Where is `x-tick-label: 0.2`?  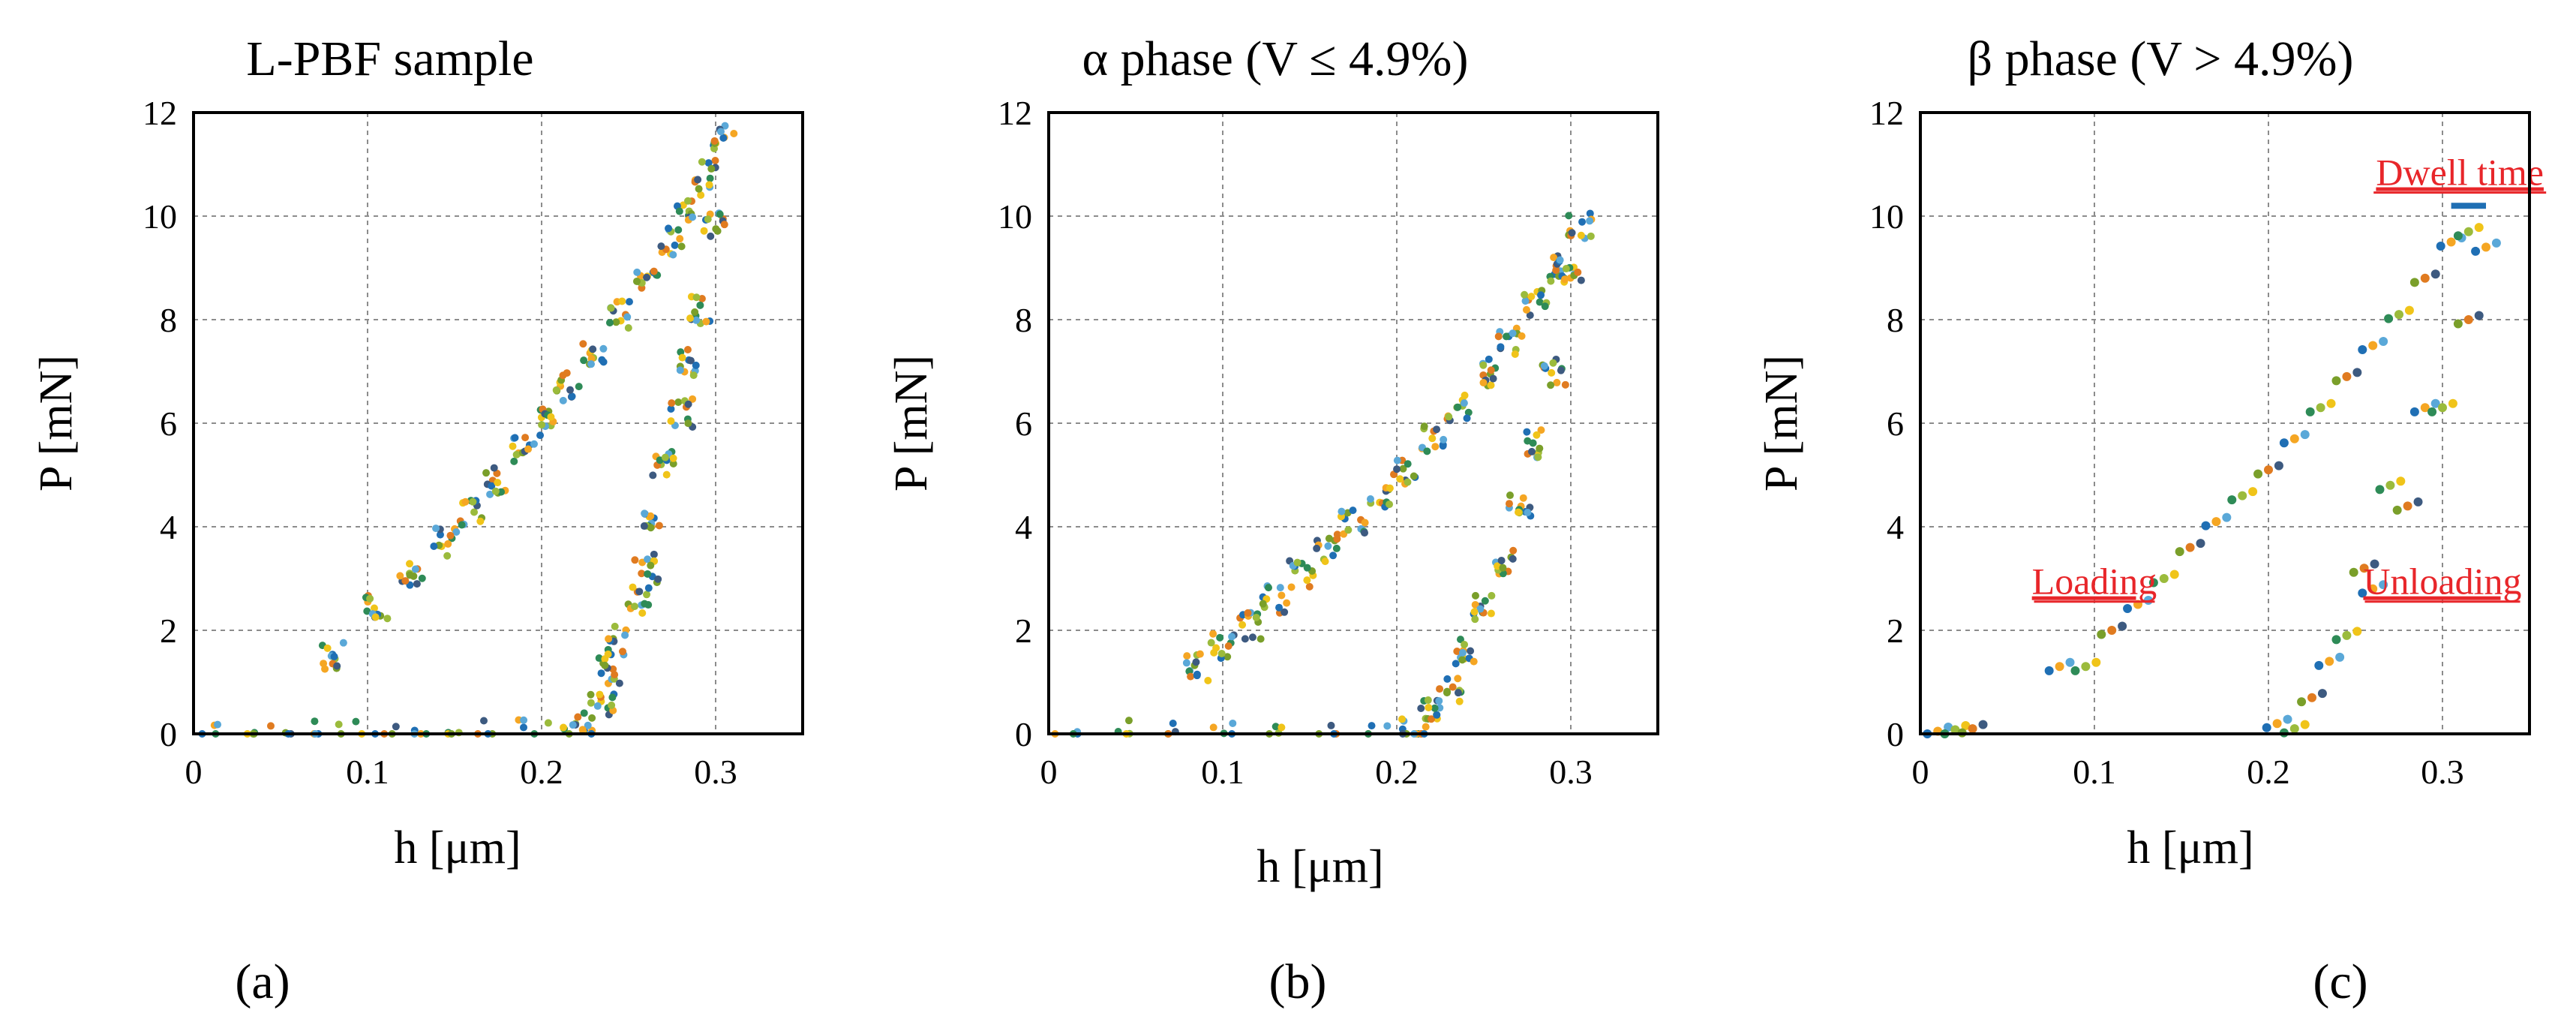
x-tick-label: 0.2 is located at coordinates (541, 772).